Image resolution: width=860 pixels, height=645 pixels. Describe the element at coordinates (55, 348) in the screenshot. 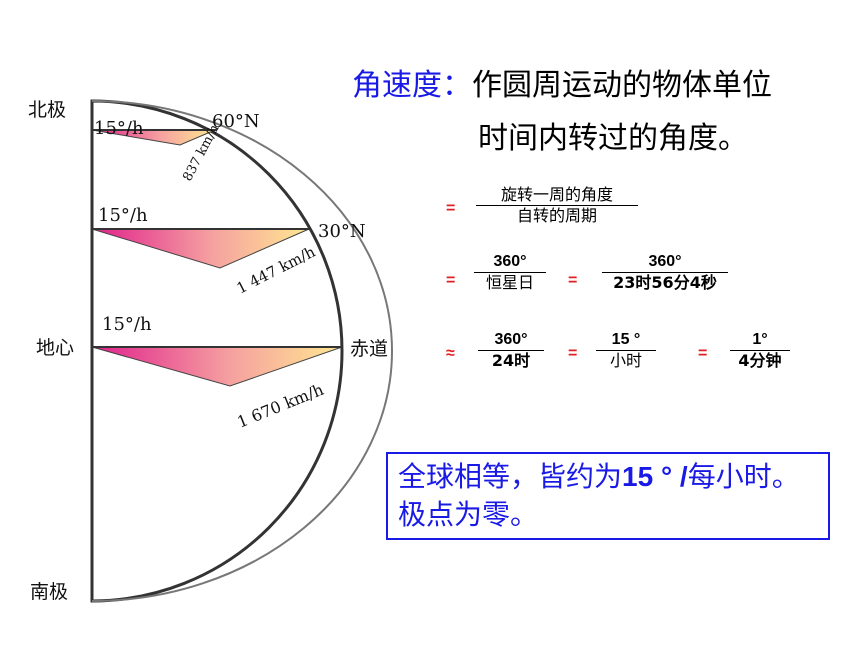

I see `earth-center-label: 地心` at that location.